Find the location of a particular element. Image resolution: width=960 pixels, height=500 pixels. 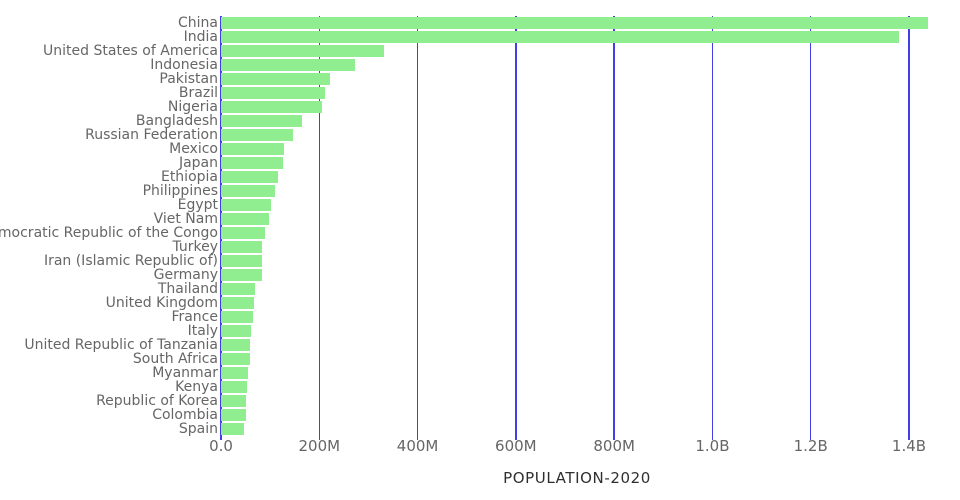

category-label-row: Iran (Islamic Republic of) is located at coordinates (109, 261).